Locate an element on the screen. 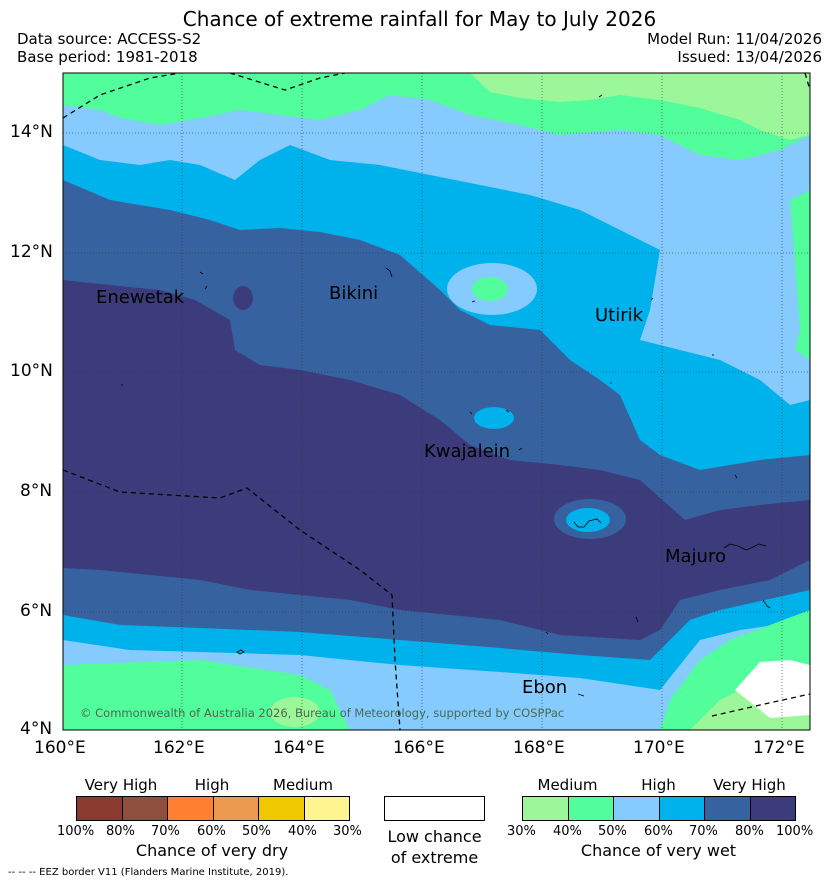  dry-tick-2: 70% is located at coordinates (165, 831).